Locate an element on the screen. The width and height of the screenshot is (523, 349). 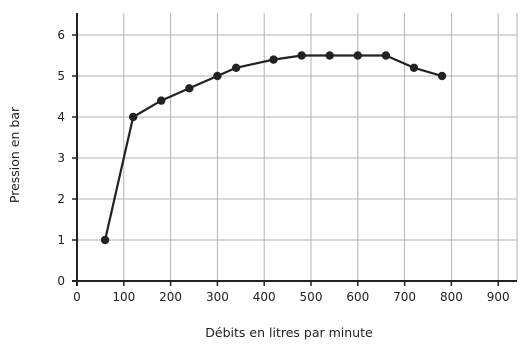
y-tick-label: 3 is located at coordinates (61, 158).